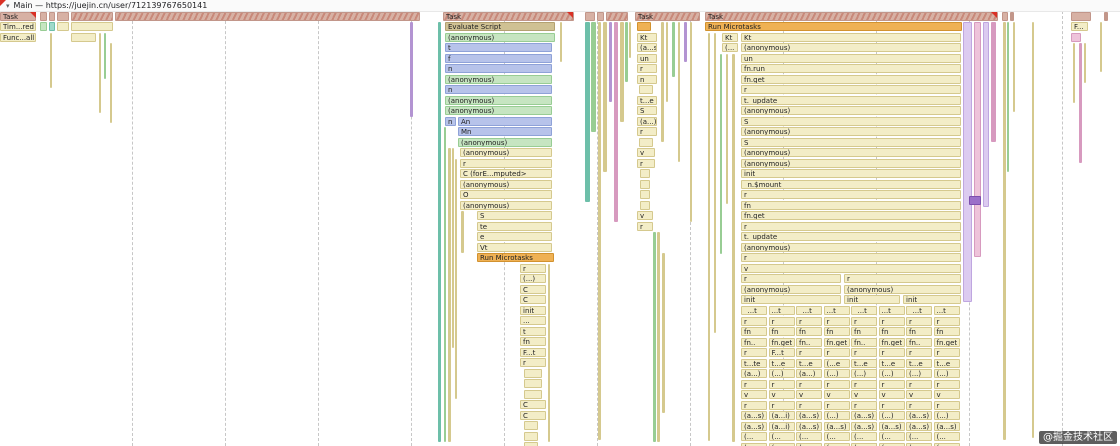 This screenshot has height=446, width=1120. I want to click on flame-bar: n, so click(450, 121).